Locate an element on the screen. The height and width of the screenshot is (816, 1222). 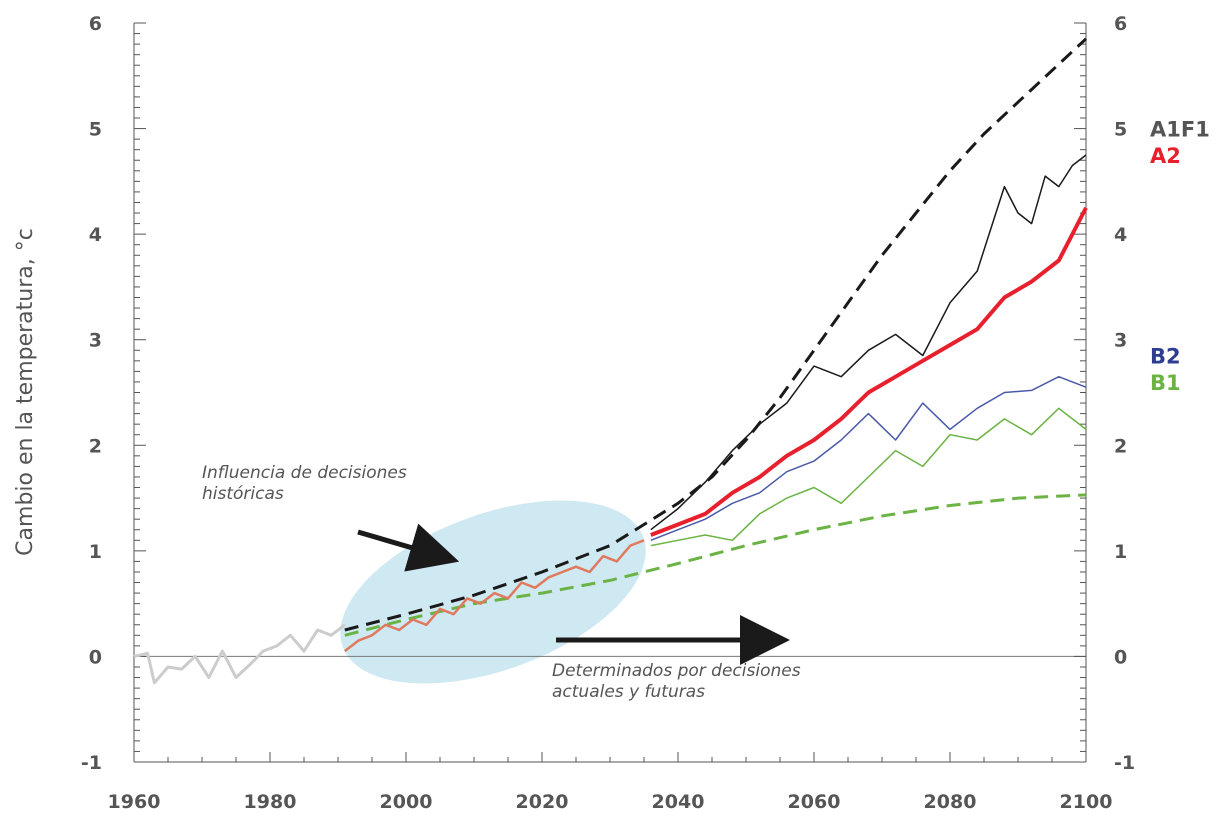
y-tick-label-right: 5 is located at coordinates (1120, 130).